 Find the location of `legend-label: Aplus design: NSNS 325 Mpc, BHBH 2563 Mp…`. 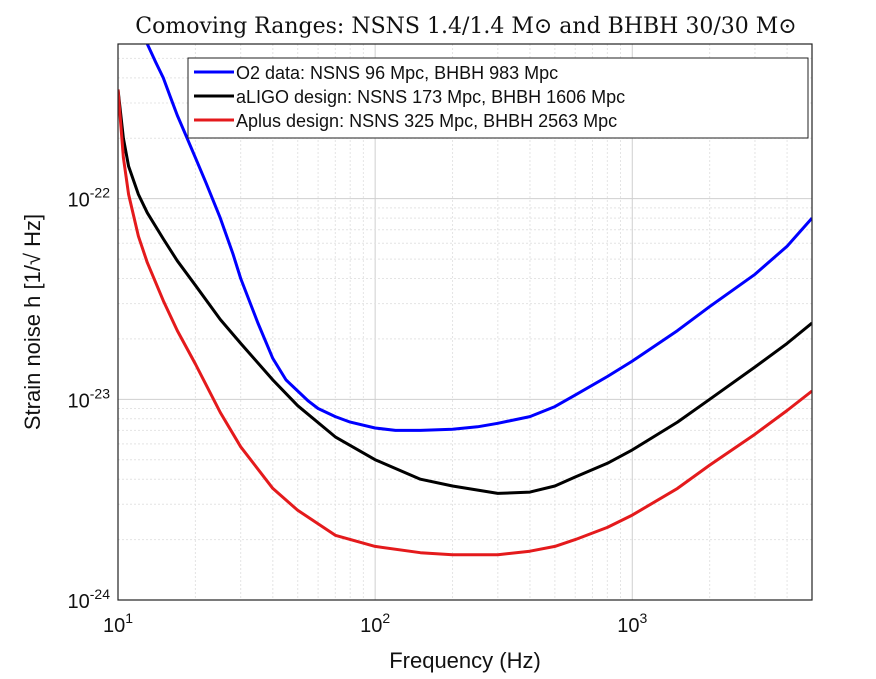

legend-label: Aplus design: NSNS 325 Mpc, BHBH 2563 Mp… is located at coordinates (426, 121).